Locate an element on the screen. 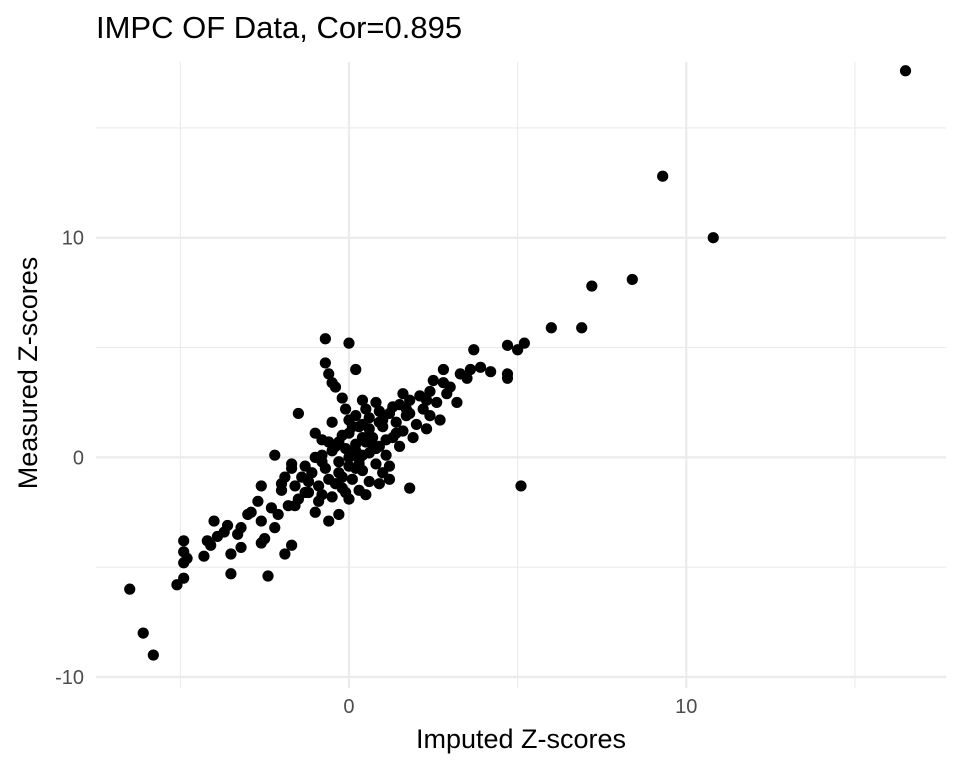  y-tick-label: -10 is located at coordinates (69, 678).